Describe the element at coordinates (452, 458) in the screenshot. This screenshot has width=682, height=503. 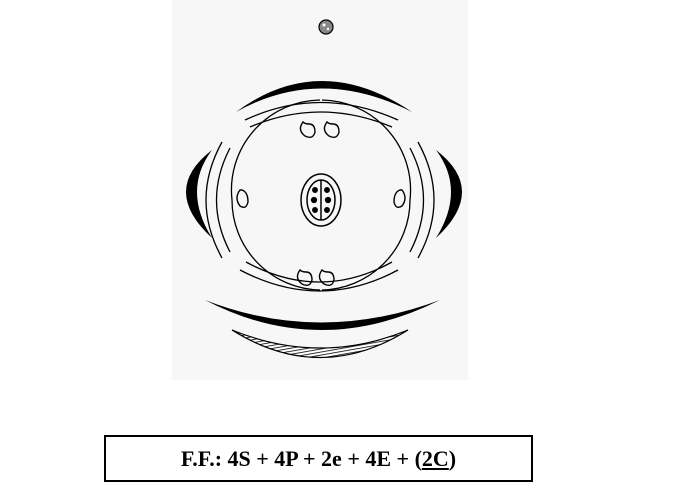
I see `formula-closing: )` at that location.